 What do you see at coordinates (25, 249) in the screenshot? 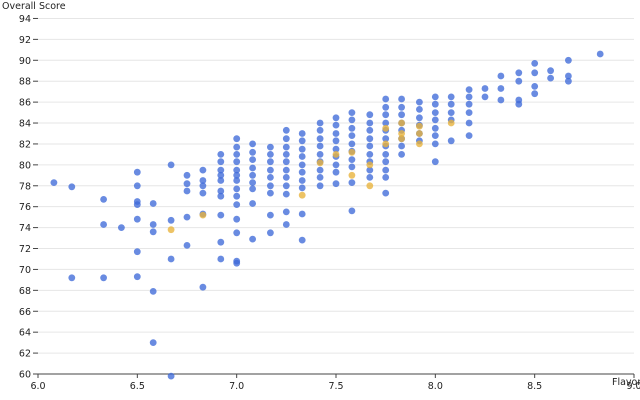
I see `y-tick-label: 72` at bounding box center [25, 249].